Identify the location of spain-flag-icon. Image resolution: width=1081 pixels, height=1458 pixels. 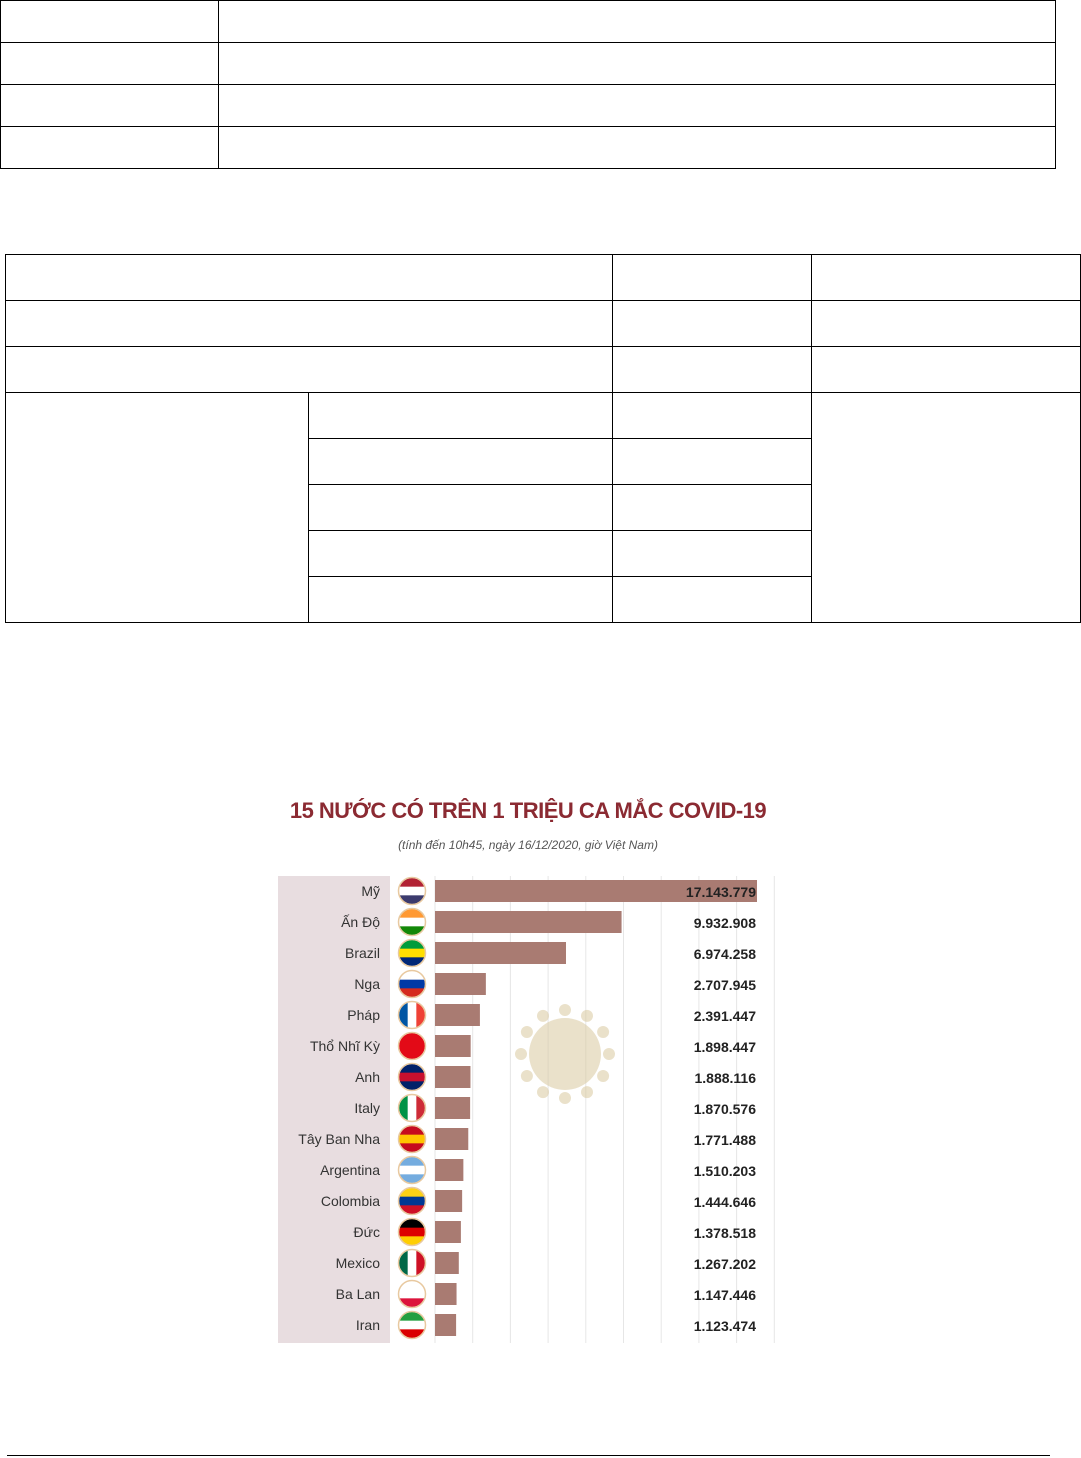
(412, 1139).